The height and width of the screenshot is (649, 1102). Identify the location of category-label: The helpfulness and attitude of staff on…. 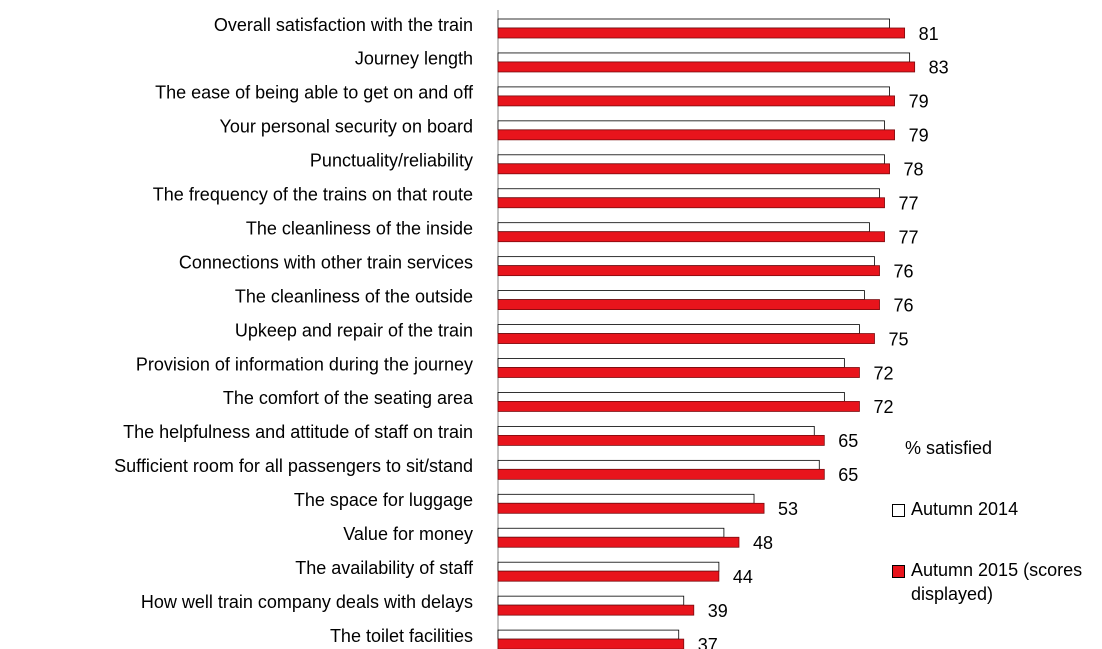
(298, 432).